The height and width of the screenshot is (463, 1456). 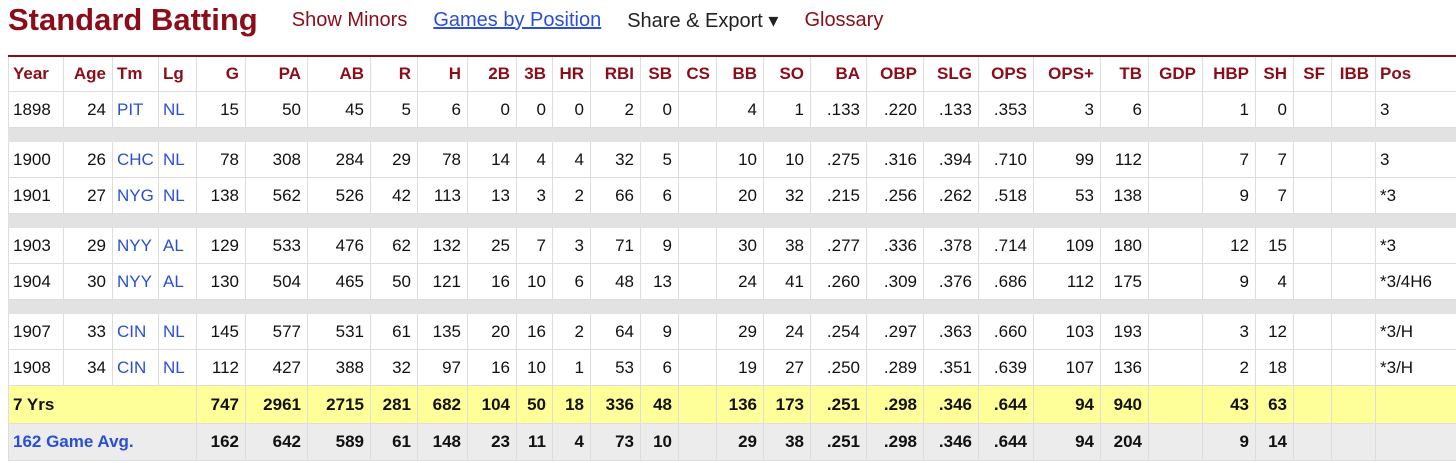 What do you see at coordinates (276, 195) in the screenshot?
I see `cell: 562` at bounding box center [276, 195].